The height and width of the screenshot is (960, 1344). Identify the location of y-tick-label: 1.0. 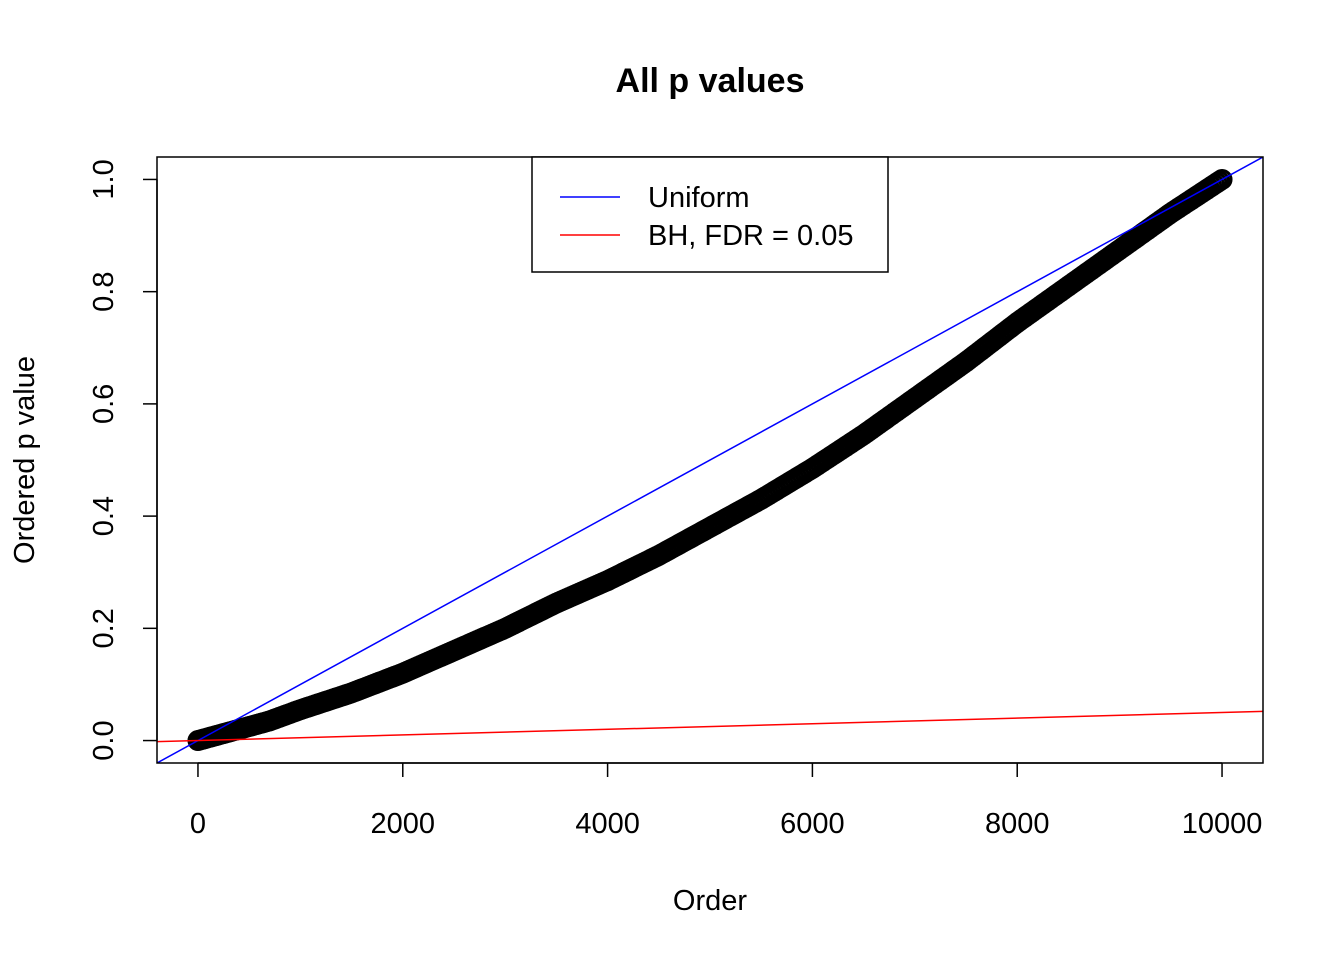
(104, 179).